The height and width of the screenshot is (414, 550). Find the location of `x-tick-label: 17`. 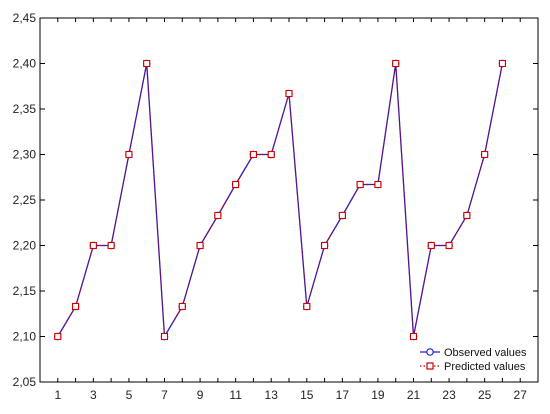

x-tick-label: 17 is located at coordinates (343, 395).